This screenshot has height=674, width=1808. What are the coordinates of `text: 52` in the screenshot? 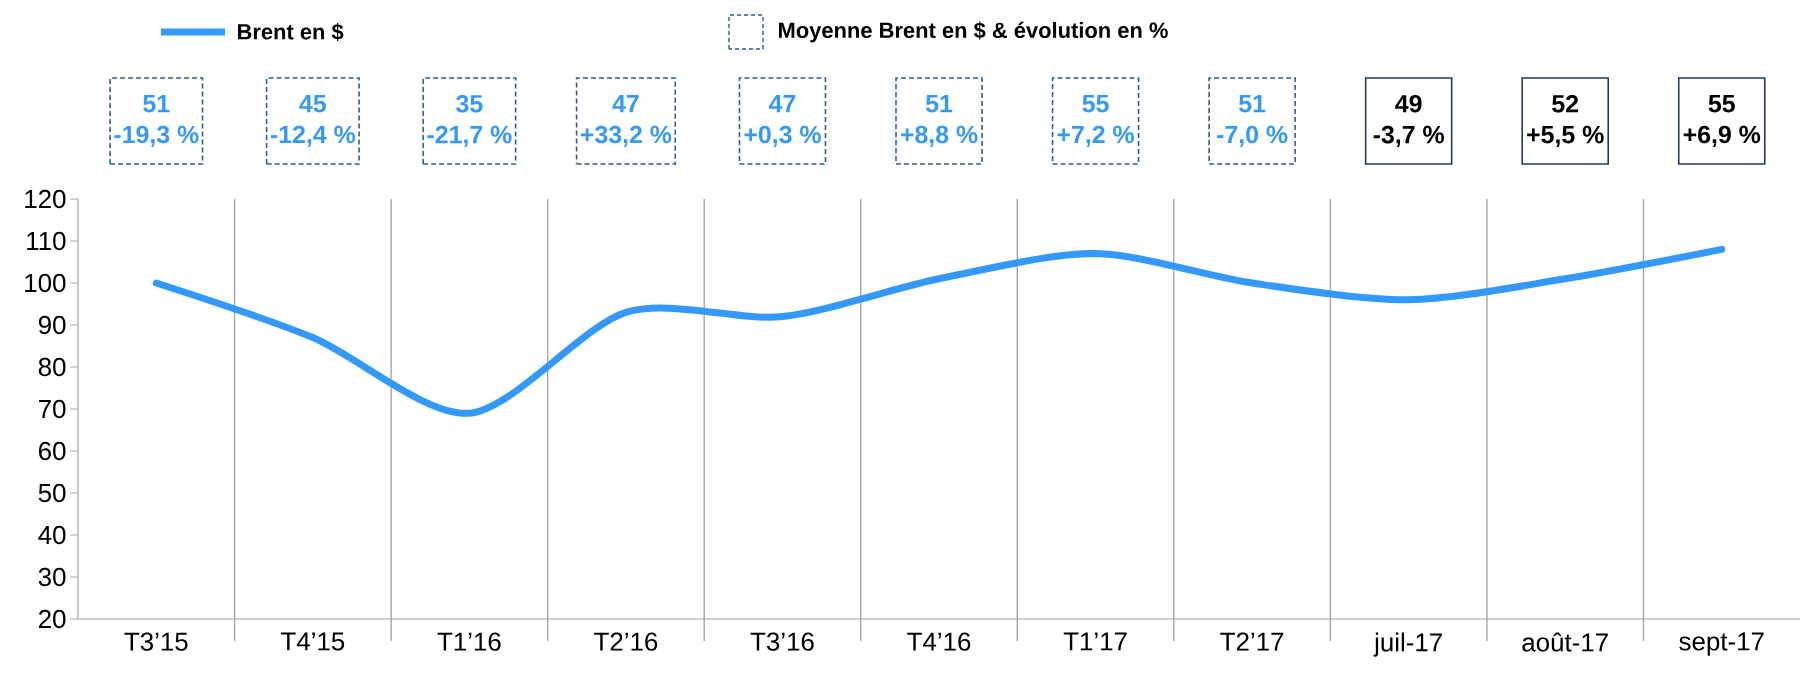 It's located at (1565, 103).